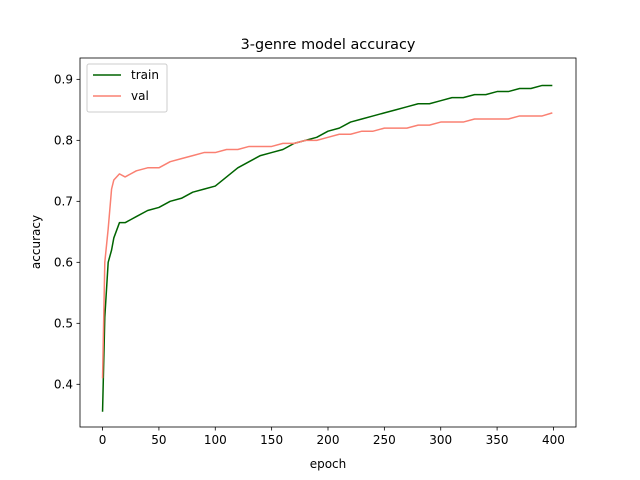 This screenshot has width=640, height=480. What do you see at coordinates (328, 45) in the screenshot?
I see `chart-title: 3-genre model accuracy` at bounding box center [328, 45].